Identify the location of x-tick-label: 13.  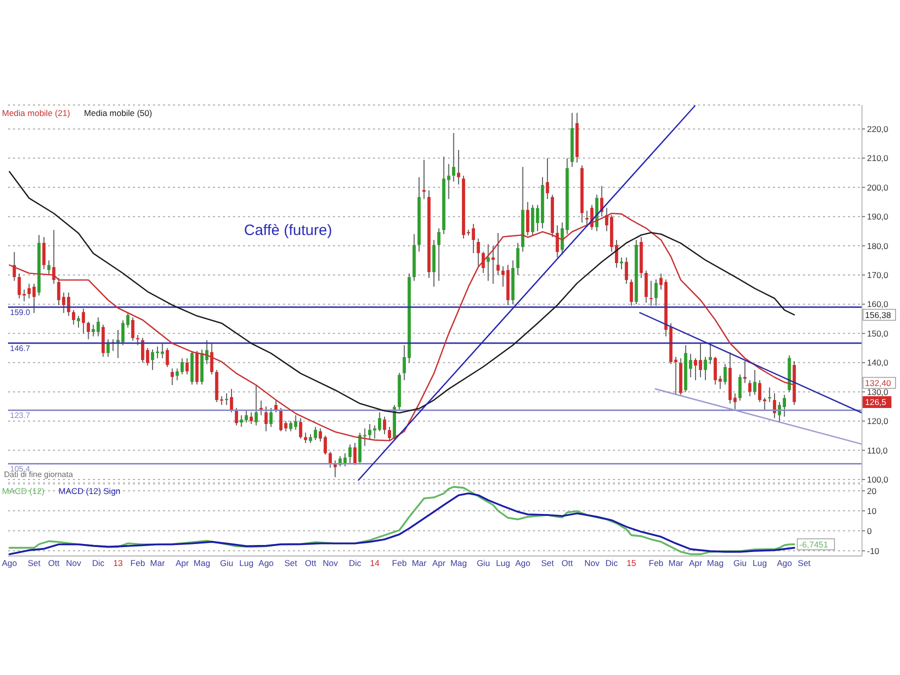
(118, 563).